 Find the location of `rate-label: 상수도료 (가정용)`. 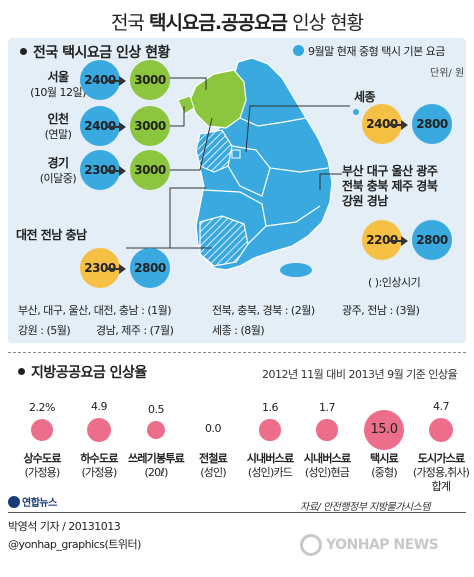

rate-label: 상수도료 (가정용) is located at coordinates (42, 466).